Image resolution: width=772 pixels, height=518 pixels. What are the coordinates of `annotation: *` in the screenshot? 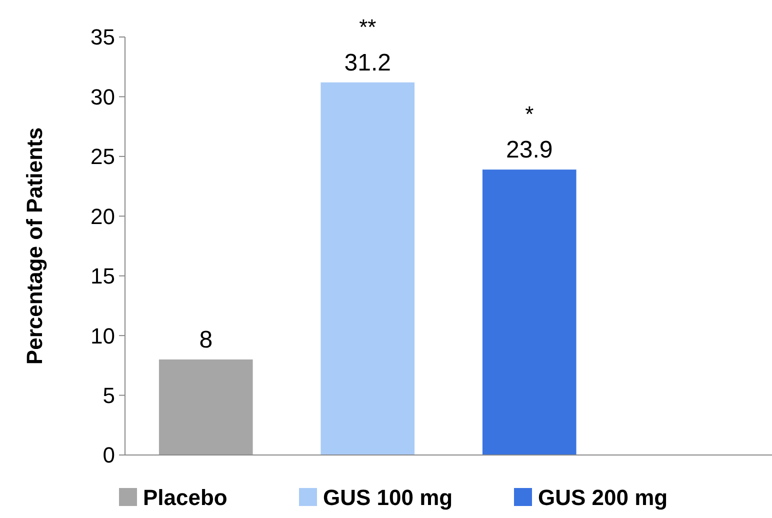 It's located at (529, 114).